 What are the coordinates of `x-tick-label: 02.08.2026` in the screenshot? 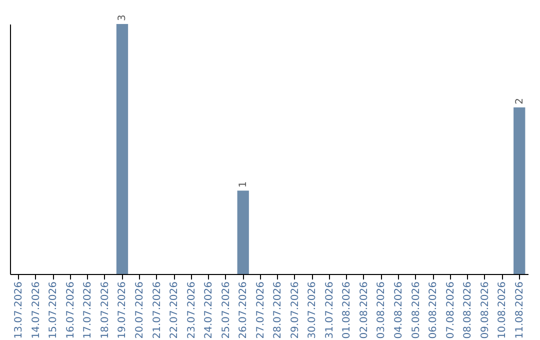 It's located at (364, 310).